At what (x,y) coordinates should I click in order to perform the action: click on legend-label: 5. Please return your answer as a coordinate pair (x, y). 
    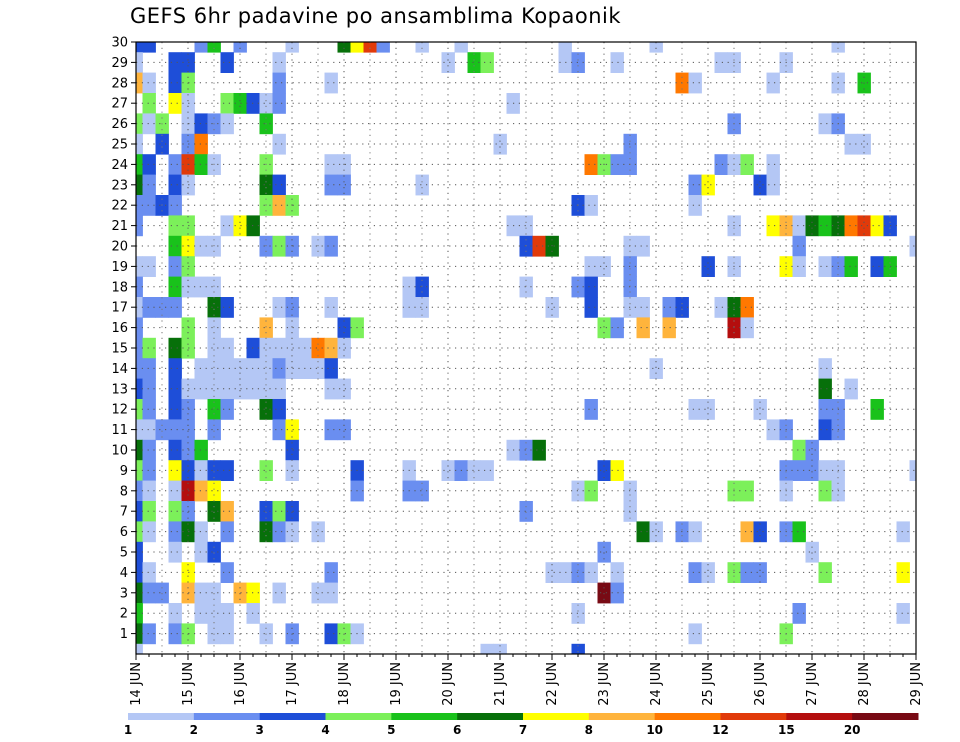
    Looking at the image, I should click on (391, 730).